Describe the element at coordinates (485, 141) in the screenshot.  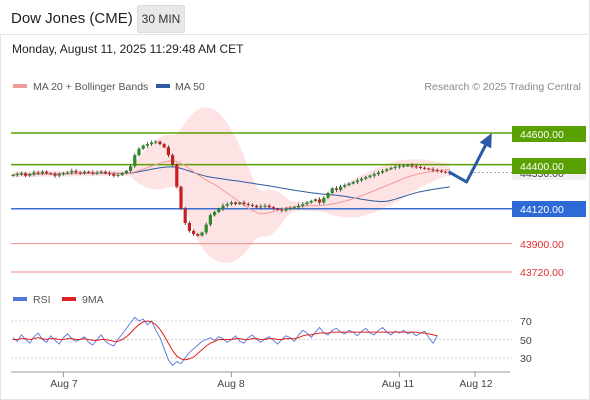
I see `projection-arrow-head` at that location.